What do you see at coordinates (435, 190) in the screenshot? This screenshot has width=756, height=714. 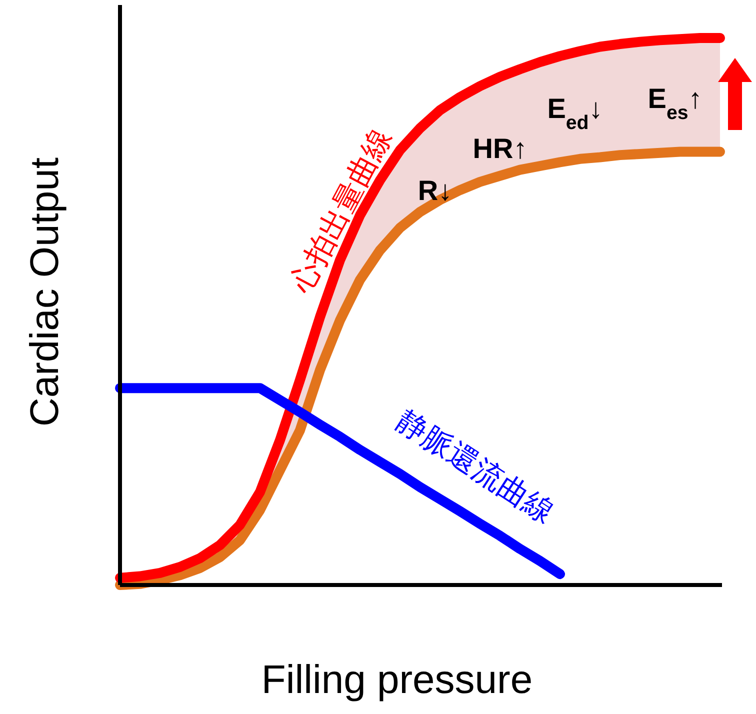 I see `annotation: R↓` at bounding box center [435, 190].